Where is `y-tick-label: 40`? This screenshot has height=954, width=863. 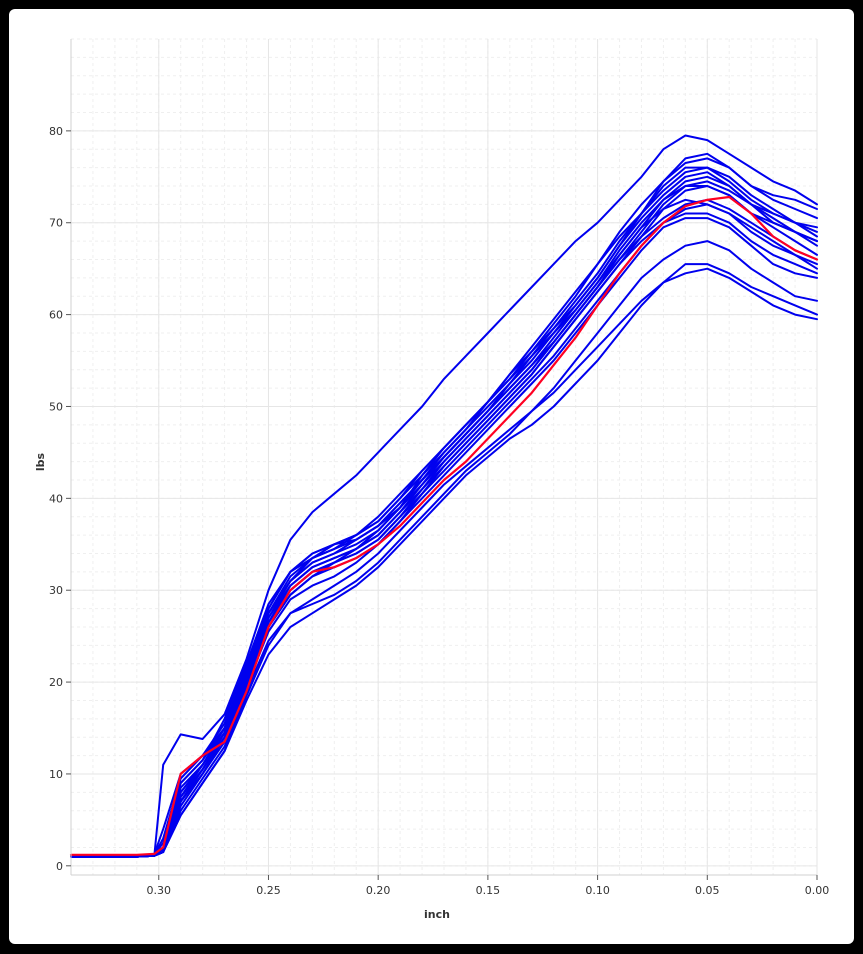
y-tick-label: 40 is located at coordinates (56, 498).